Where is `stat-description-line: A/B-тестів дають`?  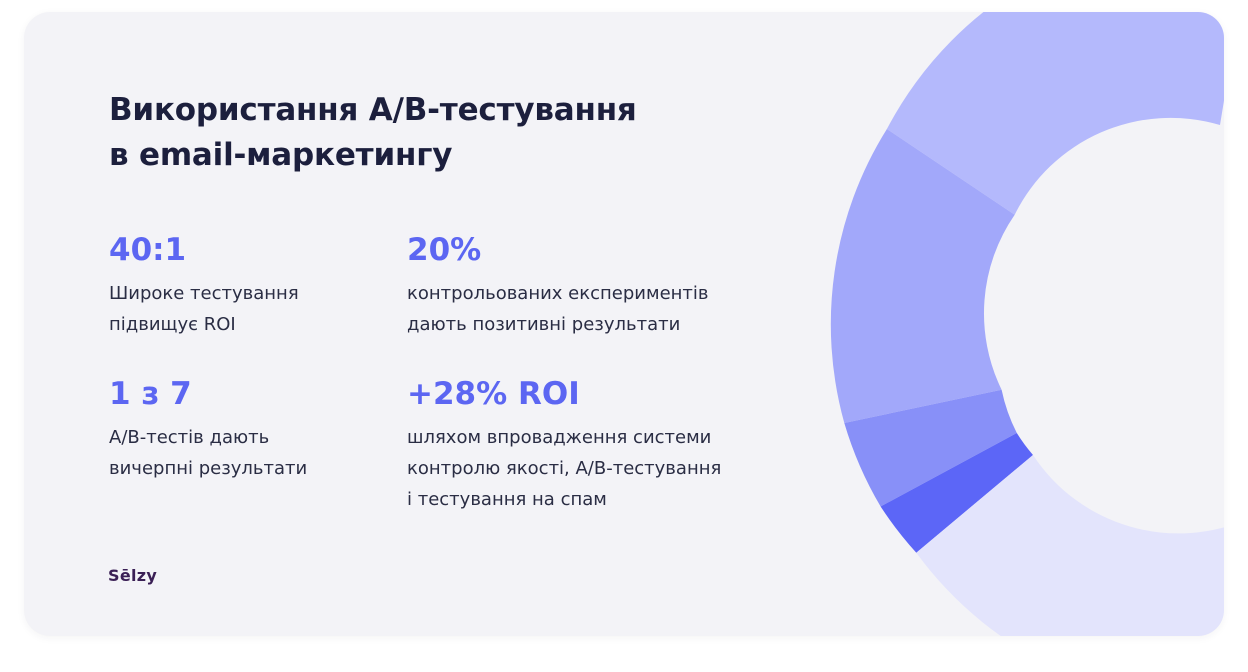 stat-description-line: A/B-тестів дають is located at coordinates (189, 437).